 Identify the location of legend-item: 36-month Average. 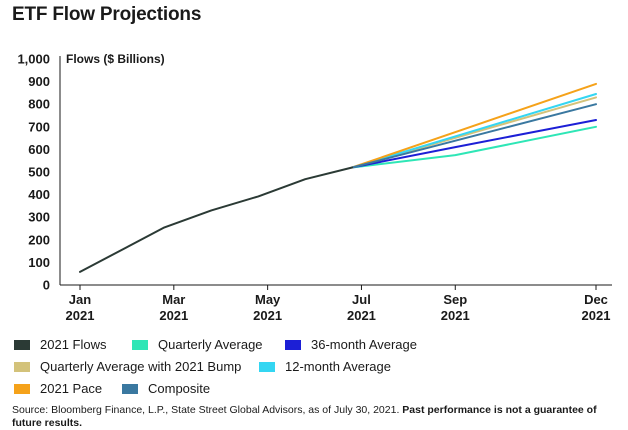
(351, 344).